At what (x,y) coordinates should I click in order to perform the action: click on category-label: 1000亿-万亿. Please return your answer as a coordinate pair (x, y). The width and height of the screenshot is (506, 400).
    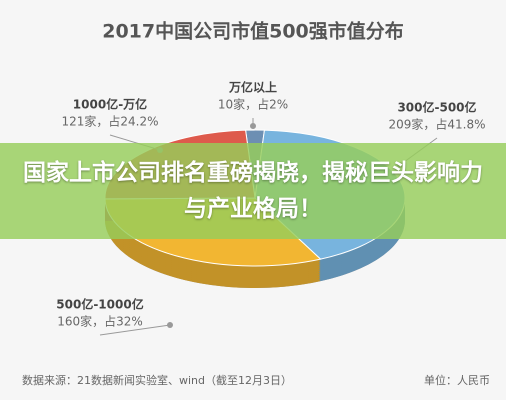
    Looking at the image, I should click on (110, 104).